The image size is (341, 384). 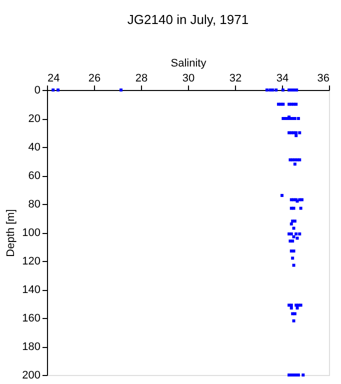 What do you see at coordinates (188, 78) in the screenshot?
I see `x-tick-label: 30` at bounding box center [188, 78].